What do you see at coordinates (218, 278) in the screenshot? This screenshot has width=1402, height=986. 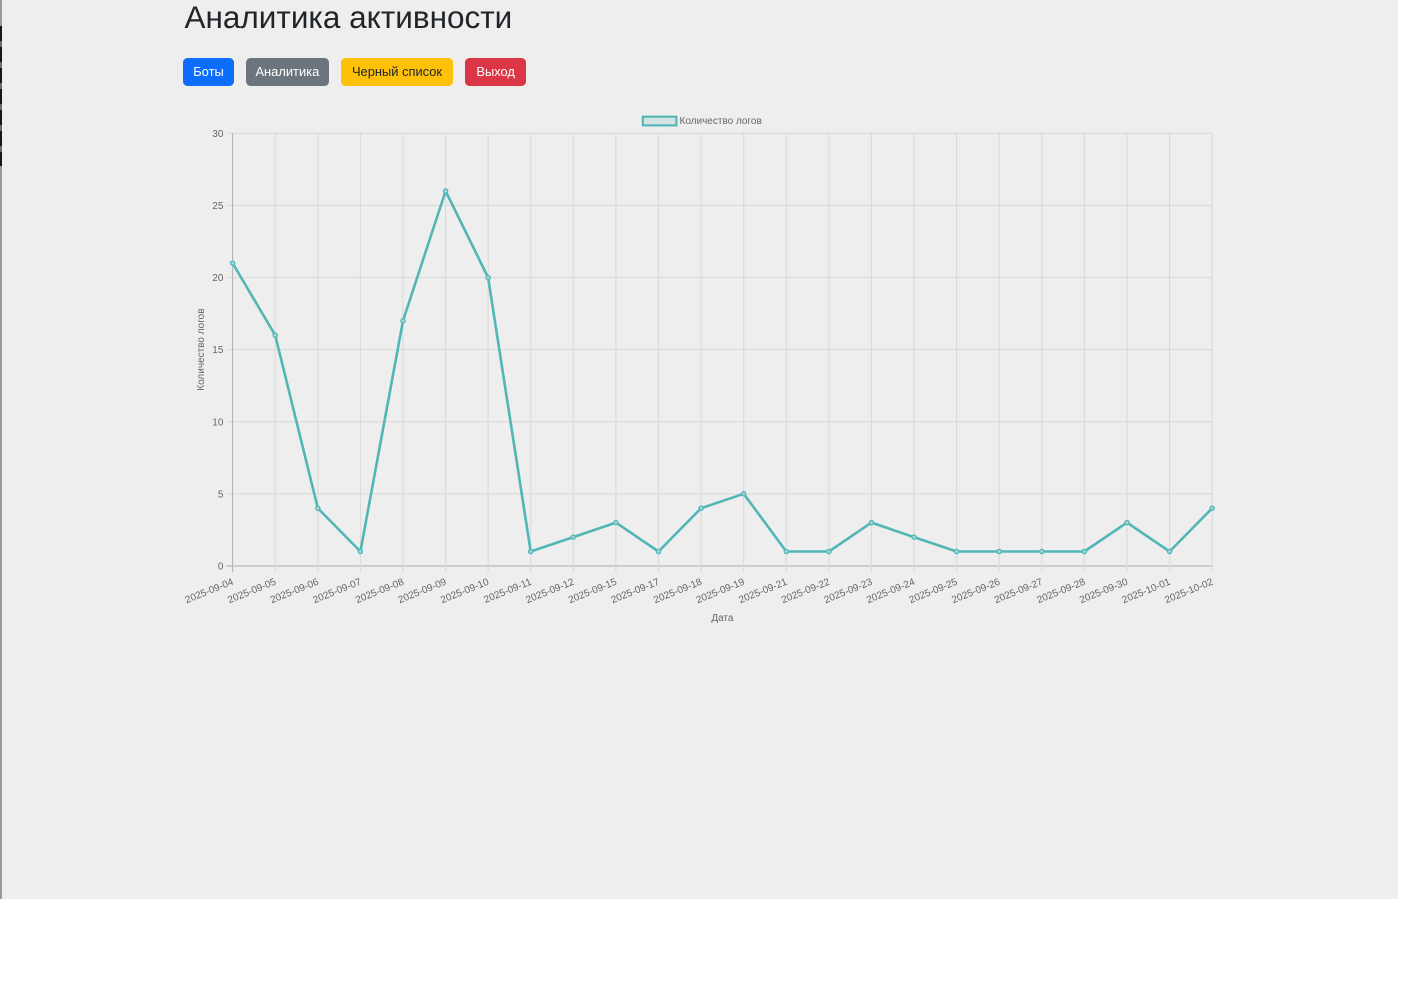 I see `svg-text: 20` at bounding box center [218, 278].